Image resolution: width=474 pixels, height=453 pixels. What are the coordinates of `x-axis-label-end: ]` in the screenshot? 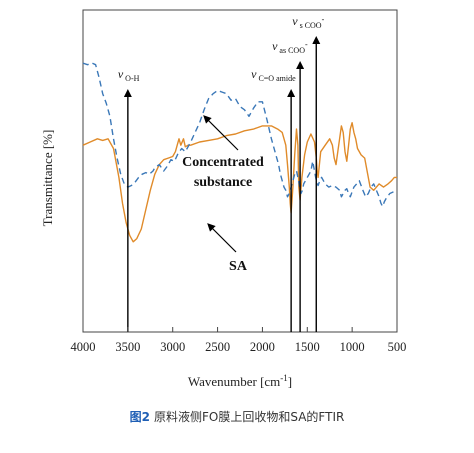 It's located at (290, 381).